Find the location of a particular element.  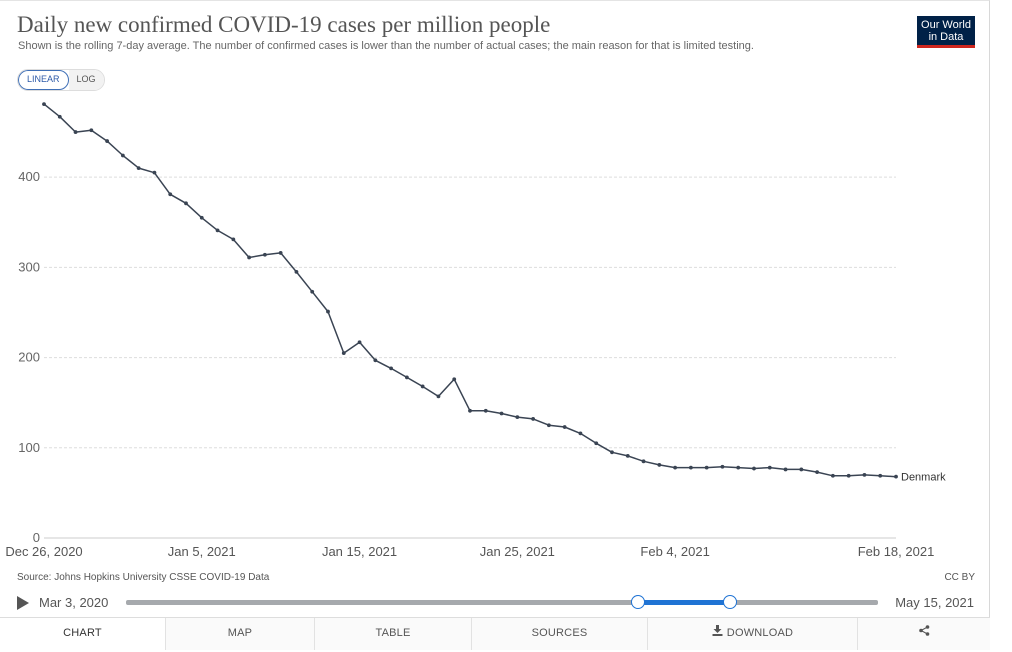

linear-scale-button: LINEAR is located at coordinates (43, 80).